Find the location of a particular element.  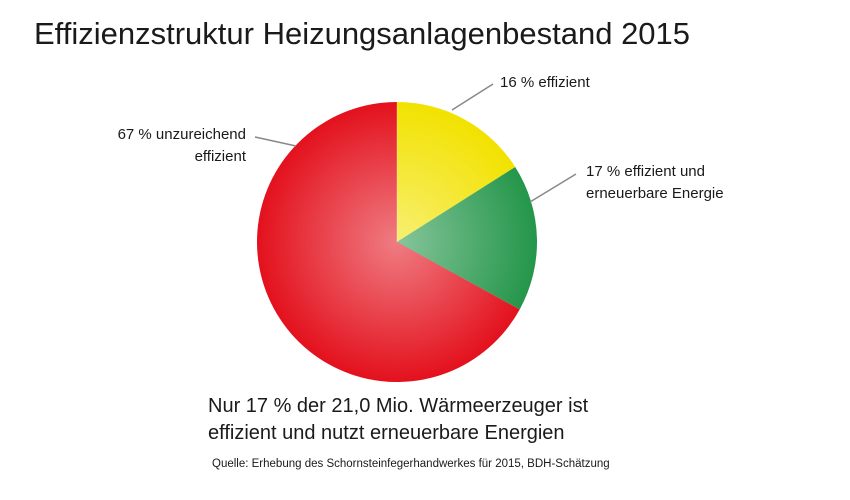

slice-label: 17 % effizient und erneuerbare Energie is located at coordinates (655, 182).